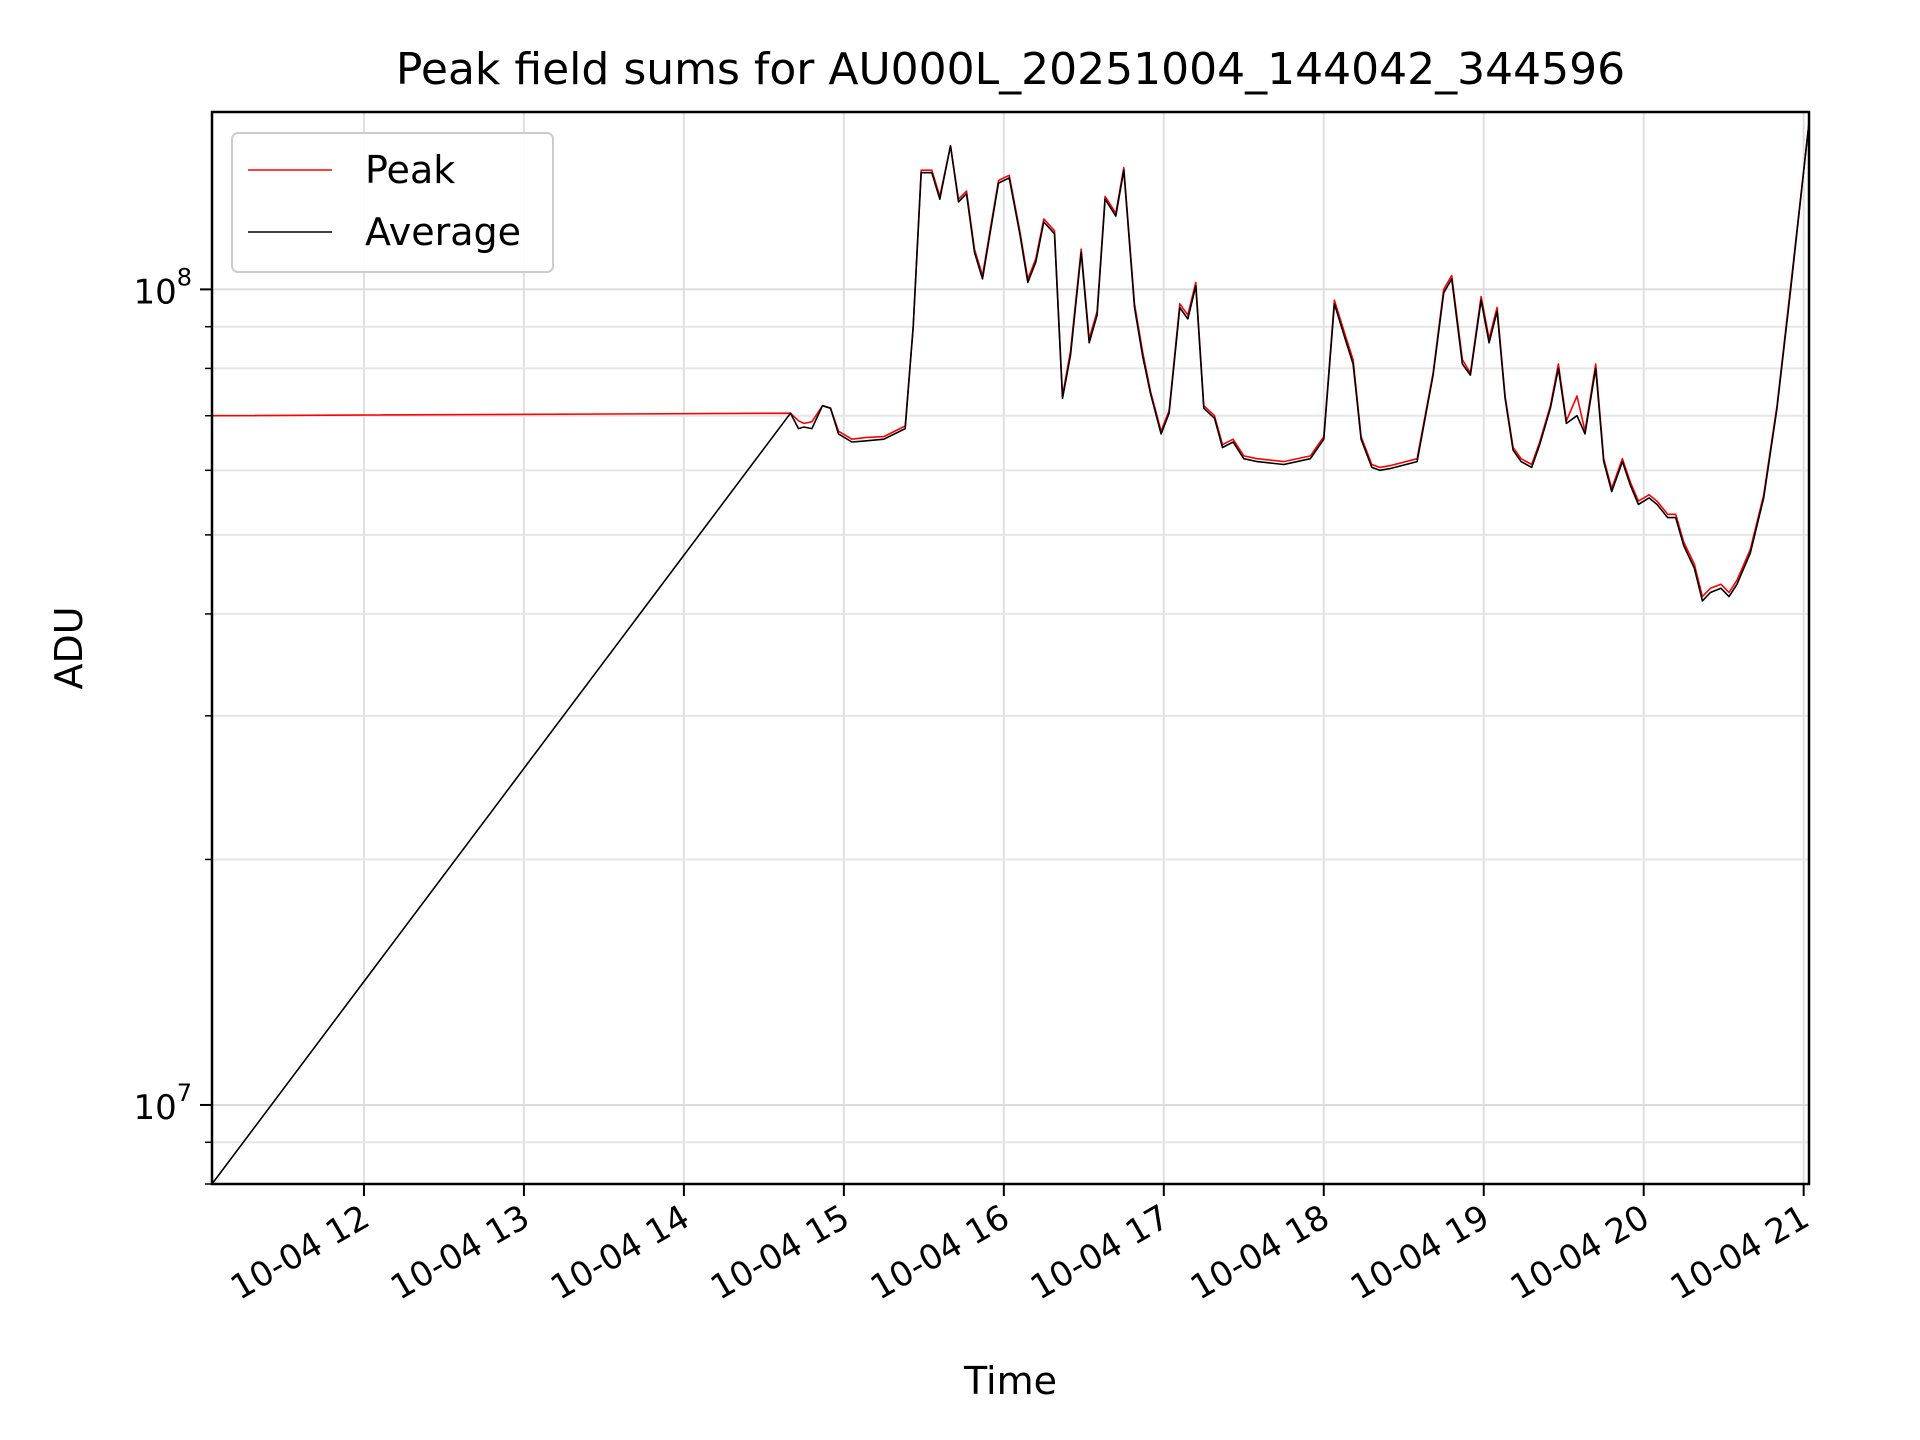 Image resolution: width=1920 pixels, height=1440 pixels. Describe the element at coordinates (443, 232) in the screenshot. I see `legend-label-average: Average` at that location.